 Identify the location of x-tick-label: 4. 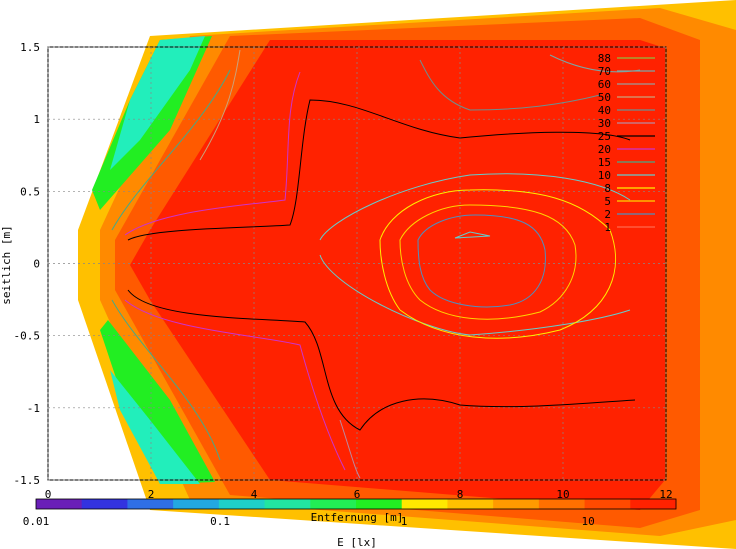
(254, 494).